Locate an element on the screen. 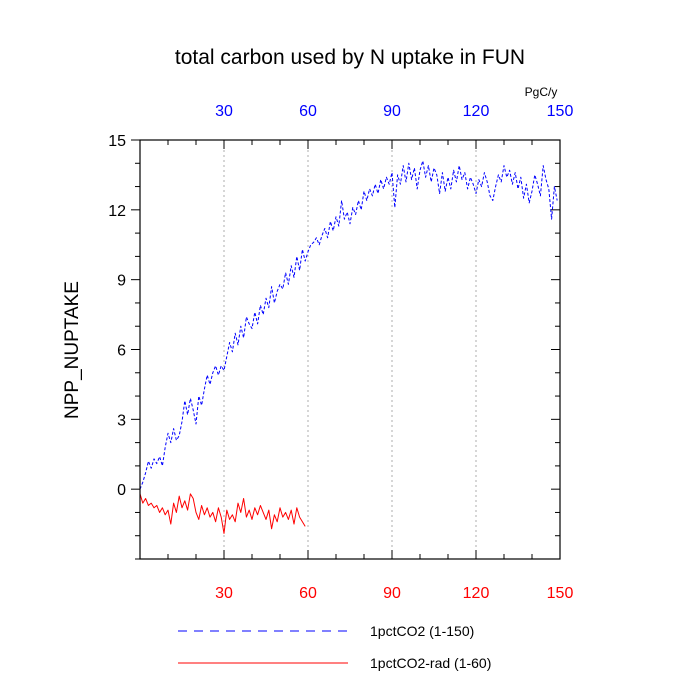  series-line-1pctco2-rad is located at coordinates (222, 513).